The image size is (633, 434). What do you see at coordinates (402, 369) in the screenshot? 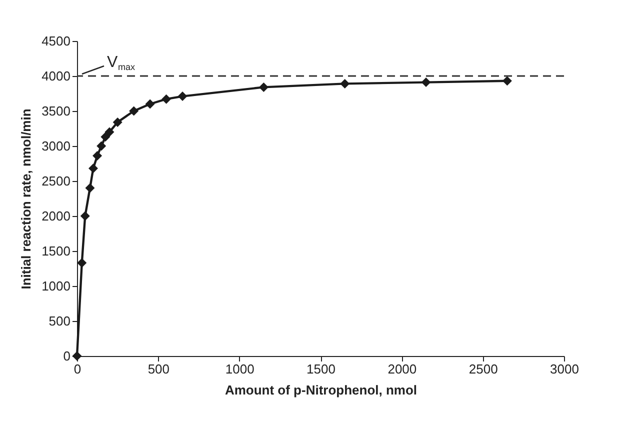
I see `x-tick-label: 2000` at bounding box center [402, 369].